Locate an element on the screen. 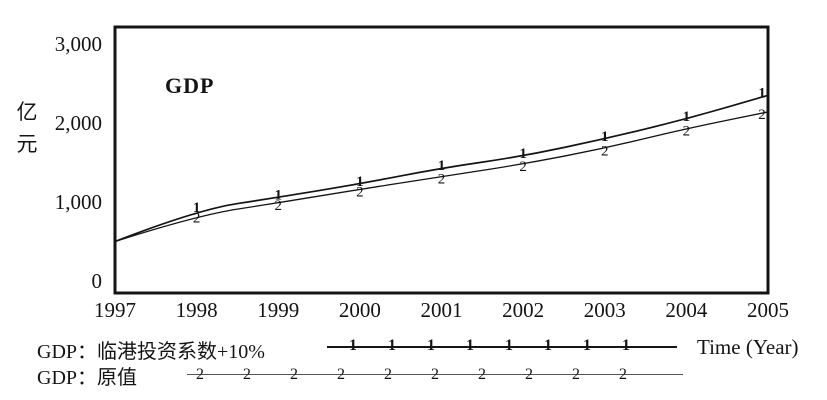 The width and height of the screenshot is (827, 400). y-tick-label: 1,000 is located at coordinates (78, 202).